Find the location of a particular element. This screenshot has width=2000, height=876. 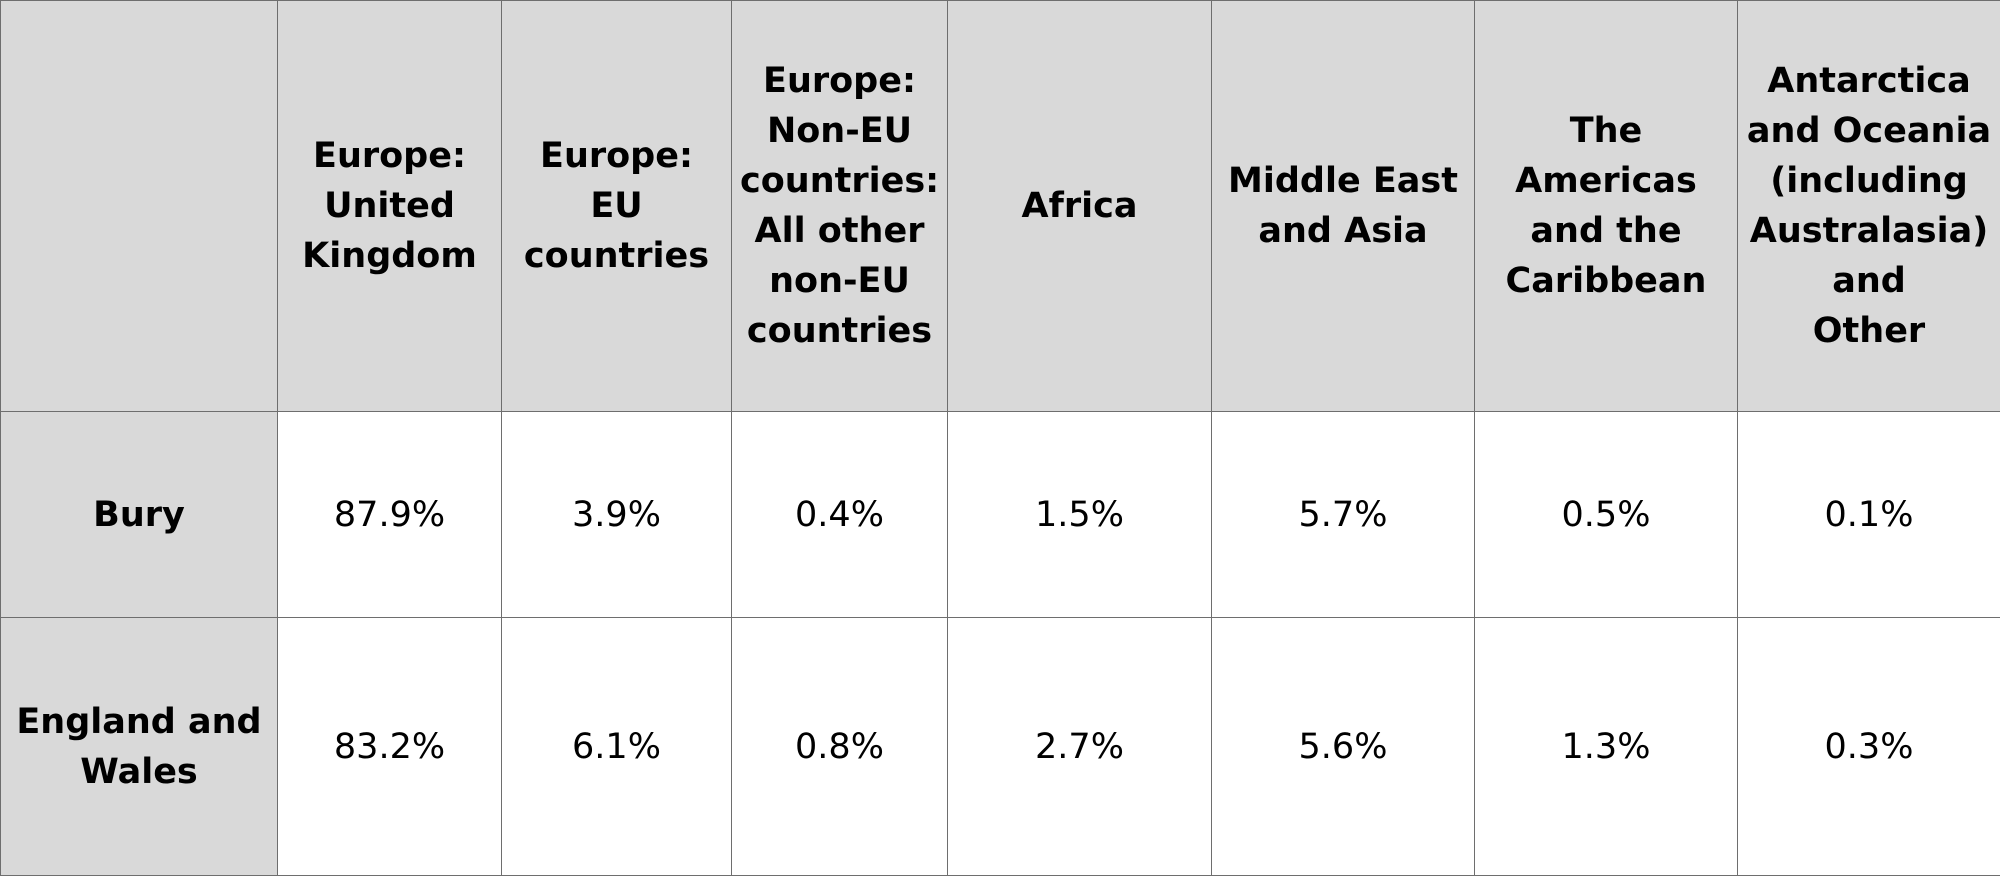

table-cell: 0.1% is located at coordinates (1869, 515).